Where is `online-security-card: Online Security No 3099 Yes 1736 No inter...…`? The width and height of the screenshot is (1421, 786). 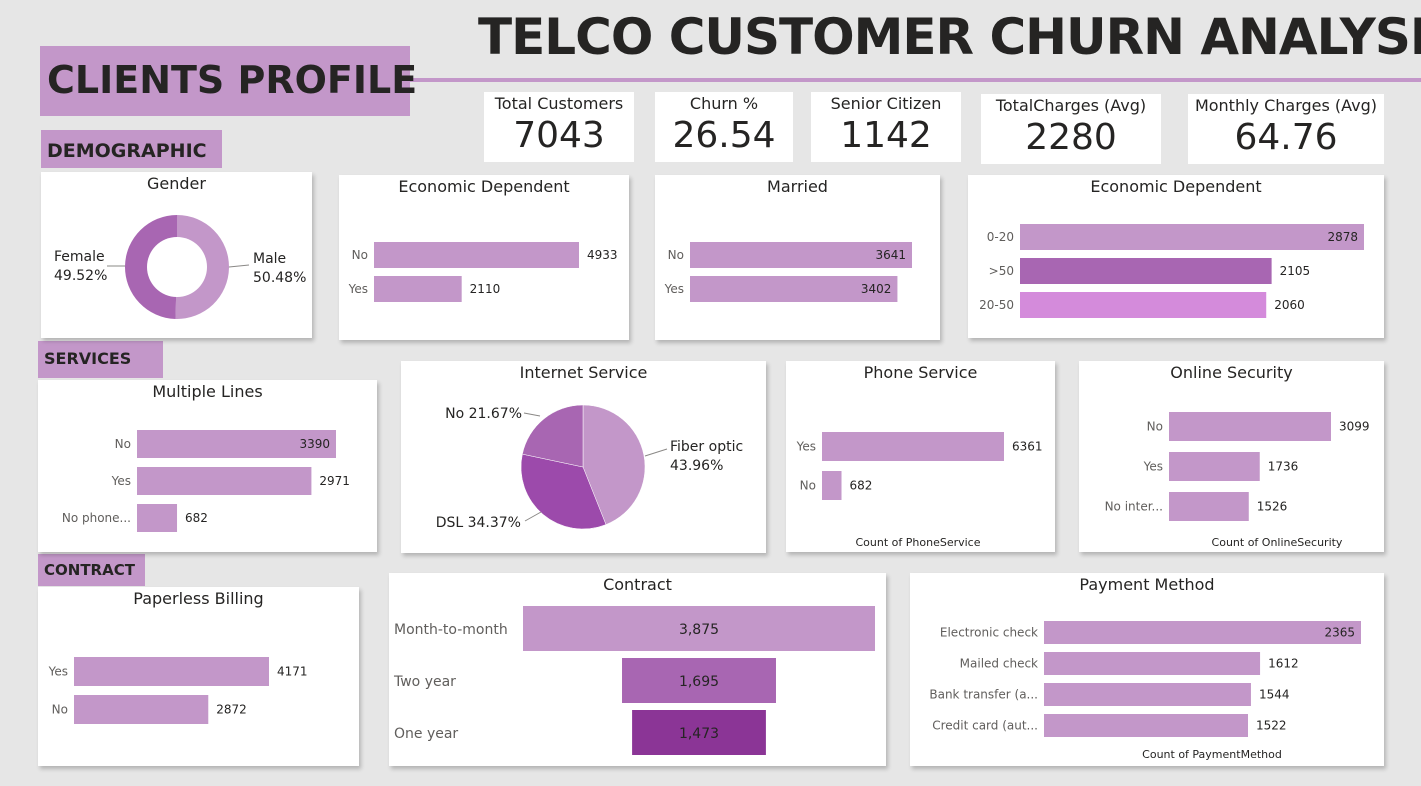 online-security-card: Online Security No 3099 Yes 1736 No inter...… is located at coordinates (1231, 456).